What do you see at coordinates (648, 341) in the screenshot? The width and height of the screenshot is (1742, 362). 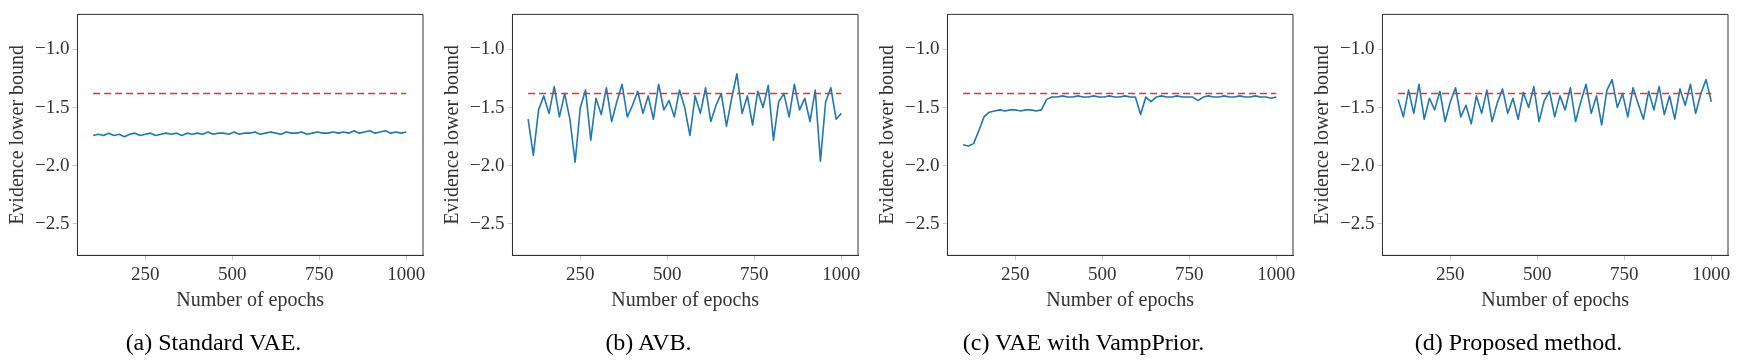 I see `text: (b) AVB.` at bounding box center [648, 341].